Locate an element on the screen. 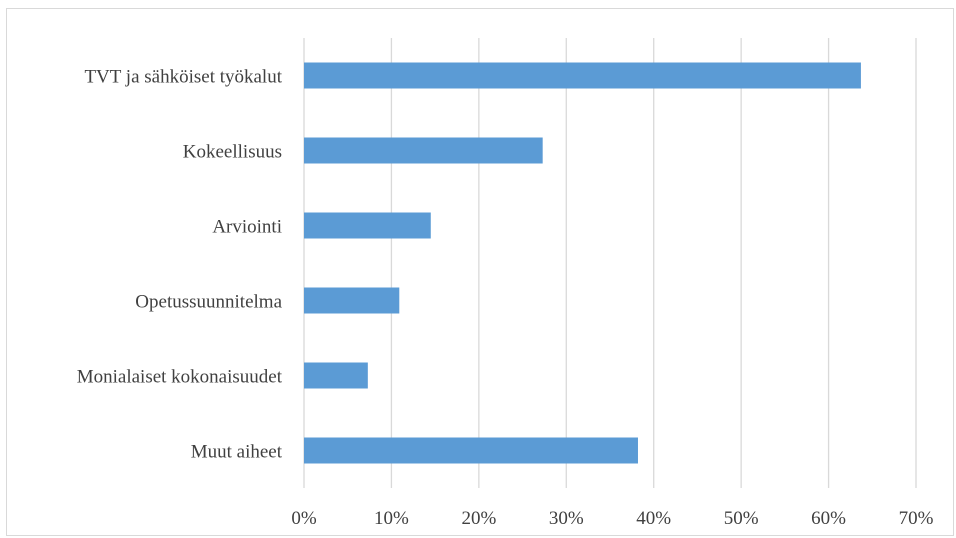 This screenshot has height=538, width=956. x-tick-label: 10% is located at coordinates (391, 518).